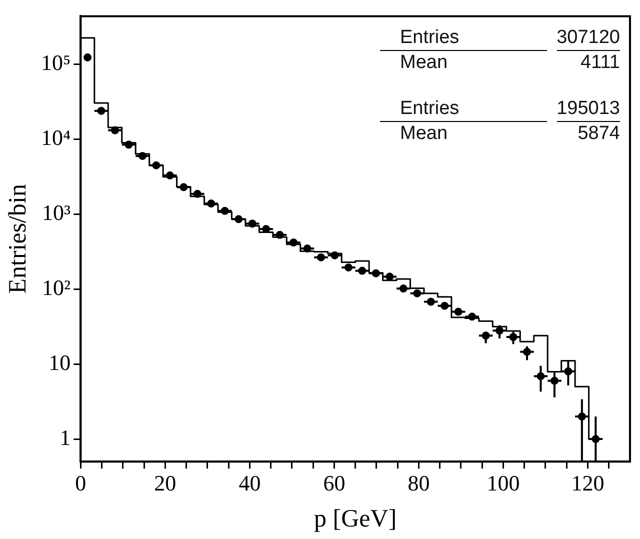 The image size is (640, 539). What do you see at coordinates (600, 63) in the screenshot?
I see `annotation: 4111` at bounding box center [600, 63].